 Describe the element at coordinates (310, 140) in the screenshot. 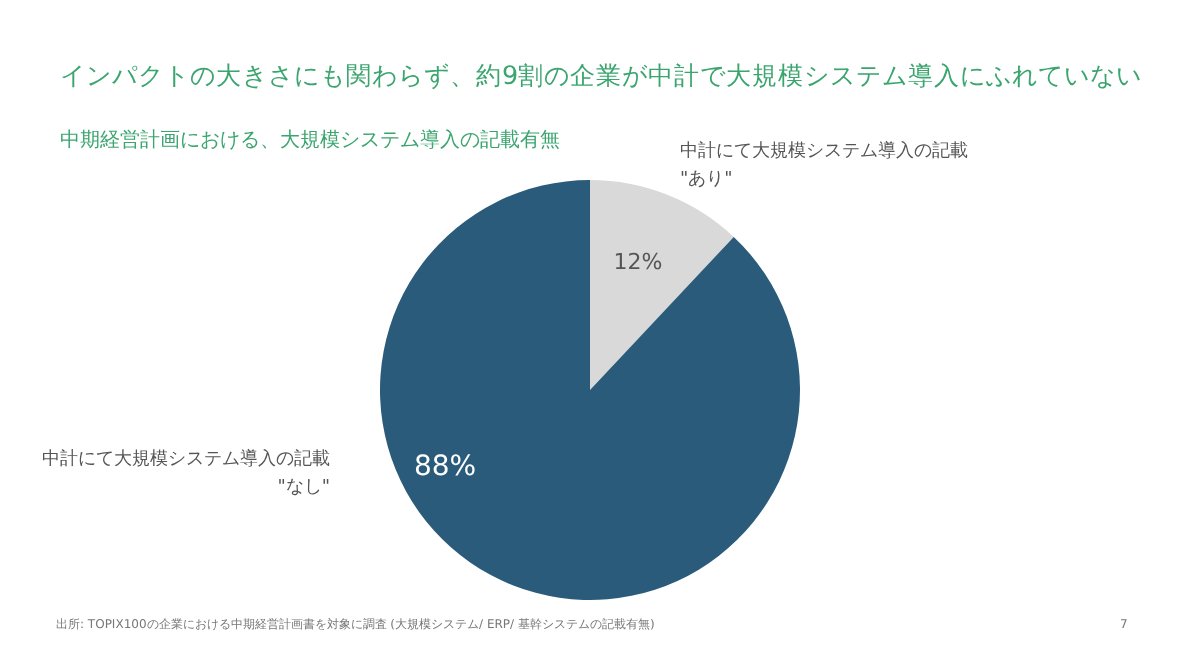

I see `chart-subtitle: 中期経営計画における、大規模システム導入の記載有無` at that location.